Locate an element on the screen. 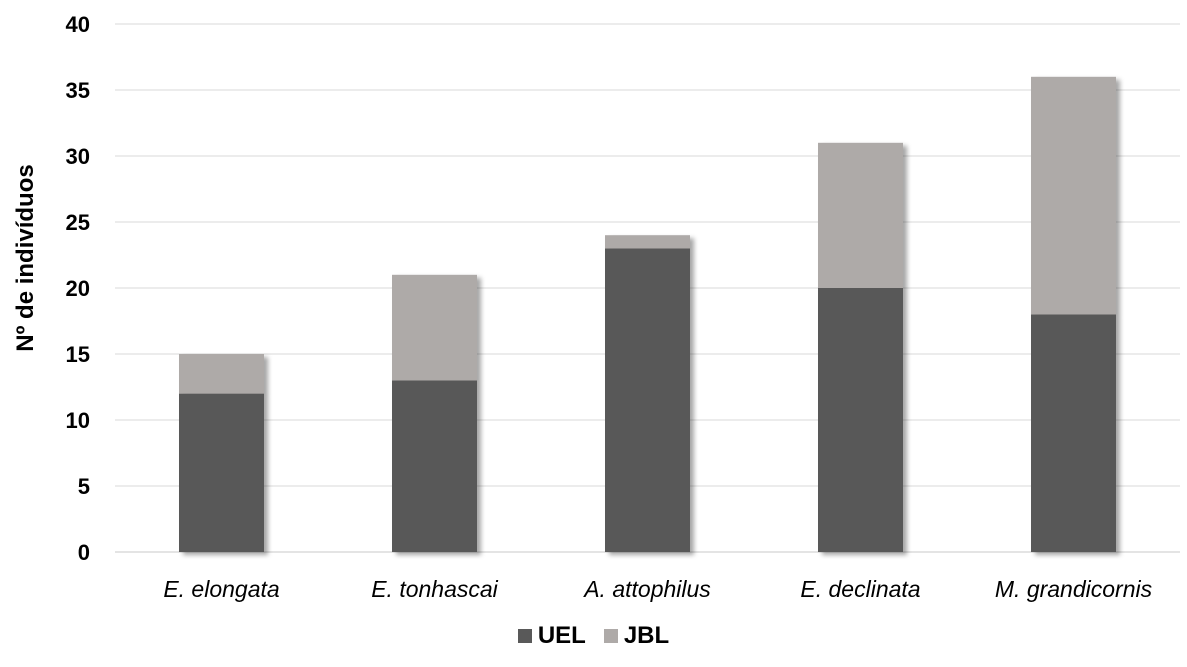  y-axis-ticks: 0 5 10 15 20 25 30 35 40 is located at coordinates (78, 288).